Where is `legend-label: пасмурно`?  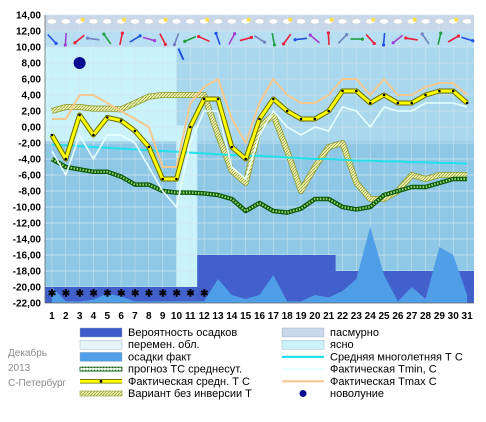 legend-label: пасмурно is located at coordinates (354, 333).